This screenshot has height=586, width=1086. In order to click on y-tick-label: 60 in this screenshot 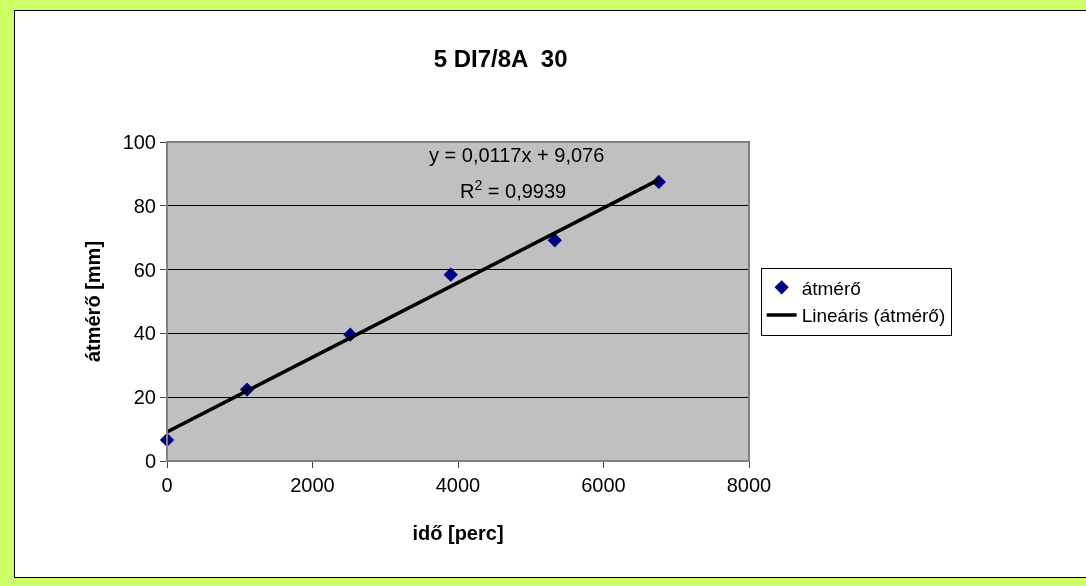, I will do `click(144, 269)`.